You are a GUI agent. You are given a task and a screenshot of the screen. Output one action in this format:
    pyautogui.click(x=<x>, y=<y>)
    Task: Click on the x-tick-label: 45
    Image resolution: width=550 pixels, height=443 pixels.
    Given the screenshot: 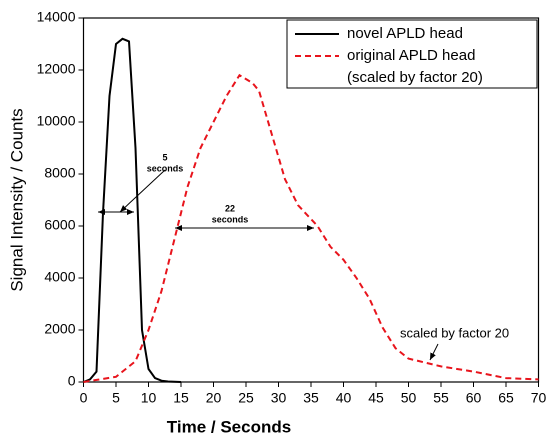 What is the action you would take?
    pyautogui.click(x=376, y=398)
    